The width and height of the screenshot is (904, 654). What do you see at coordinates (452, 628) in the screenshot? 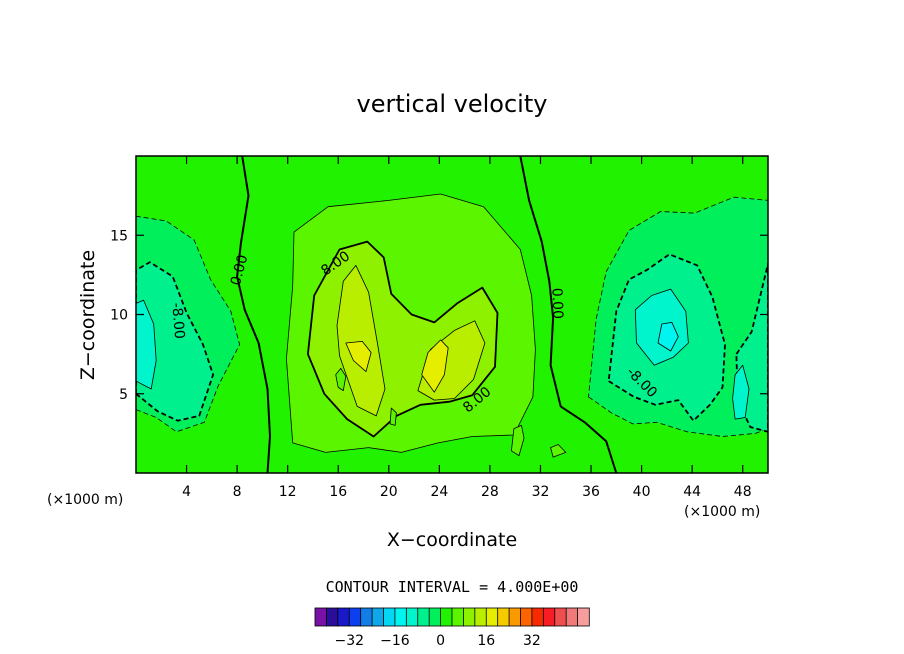
I see `colorbar: −32 −16 0 16 32` at bounding box center [452, 628].